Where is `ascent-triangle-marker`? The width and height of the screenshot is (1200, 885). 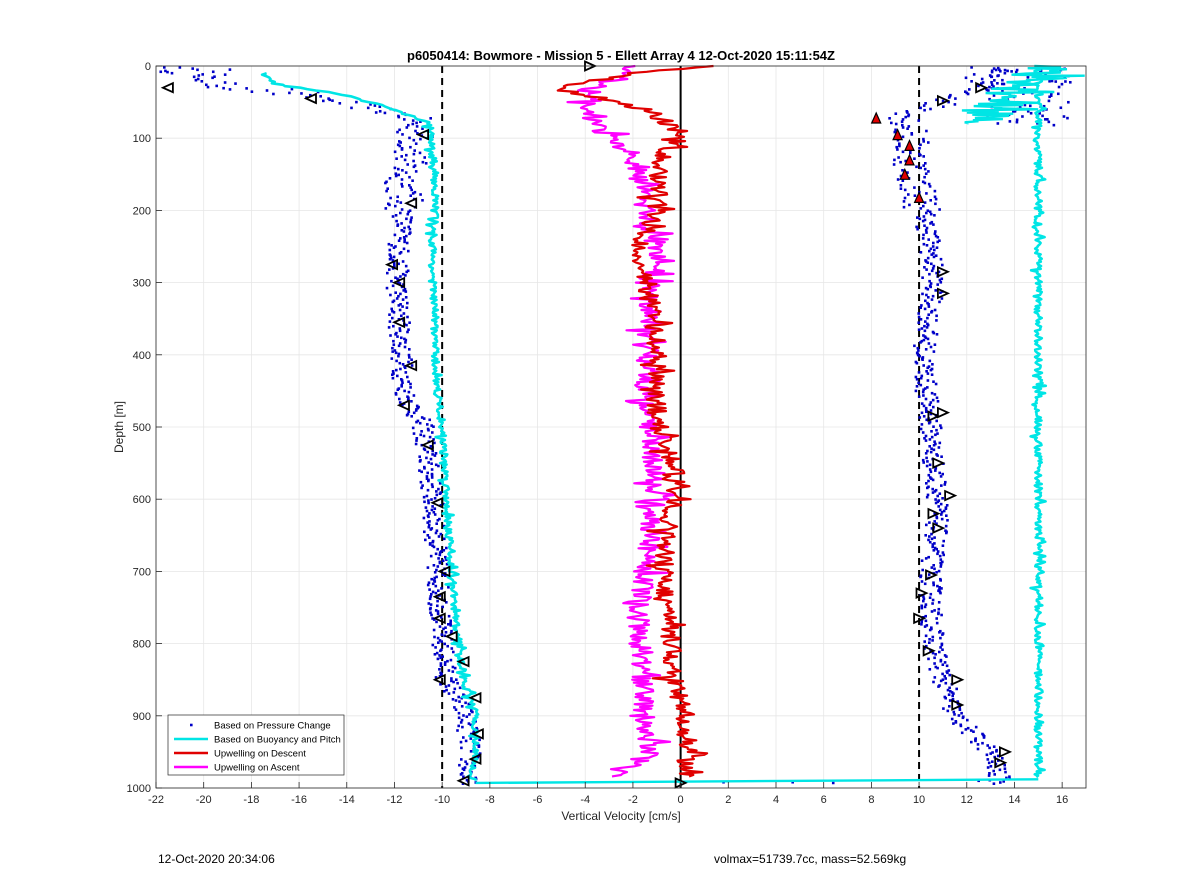
ascent-triangle-marker is located at coordinates (922, 593).